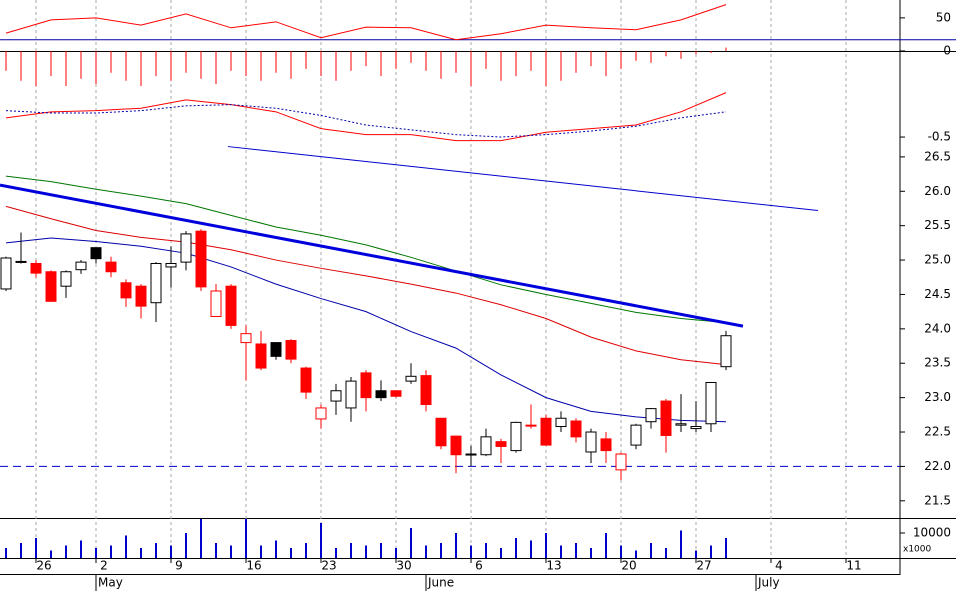 This screenshot has width=956, height=591. Describe the element at coordinates (937, 363) in the screenshot. I see `y-tick-label: 23.5` at that location.